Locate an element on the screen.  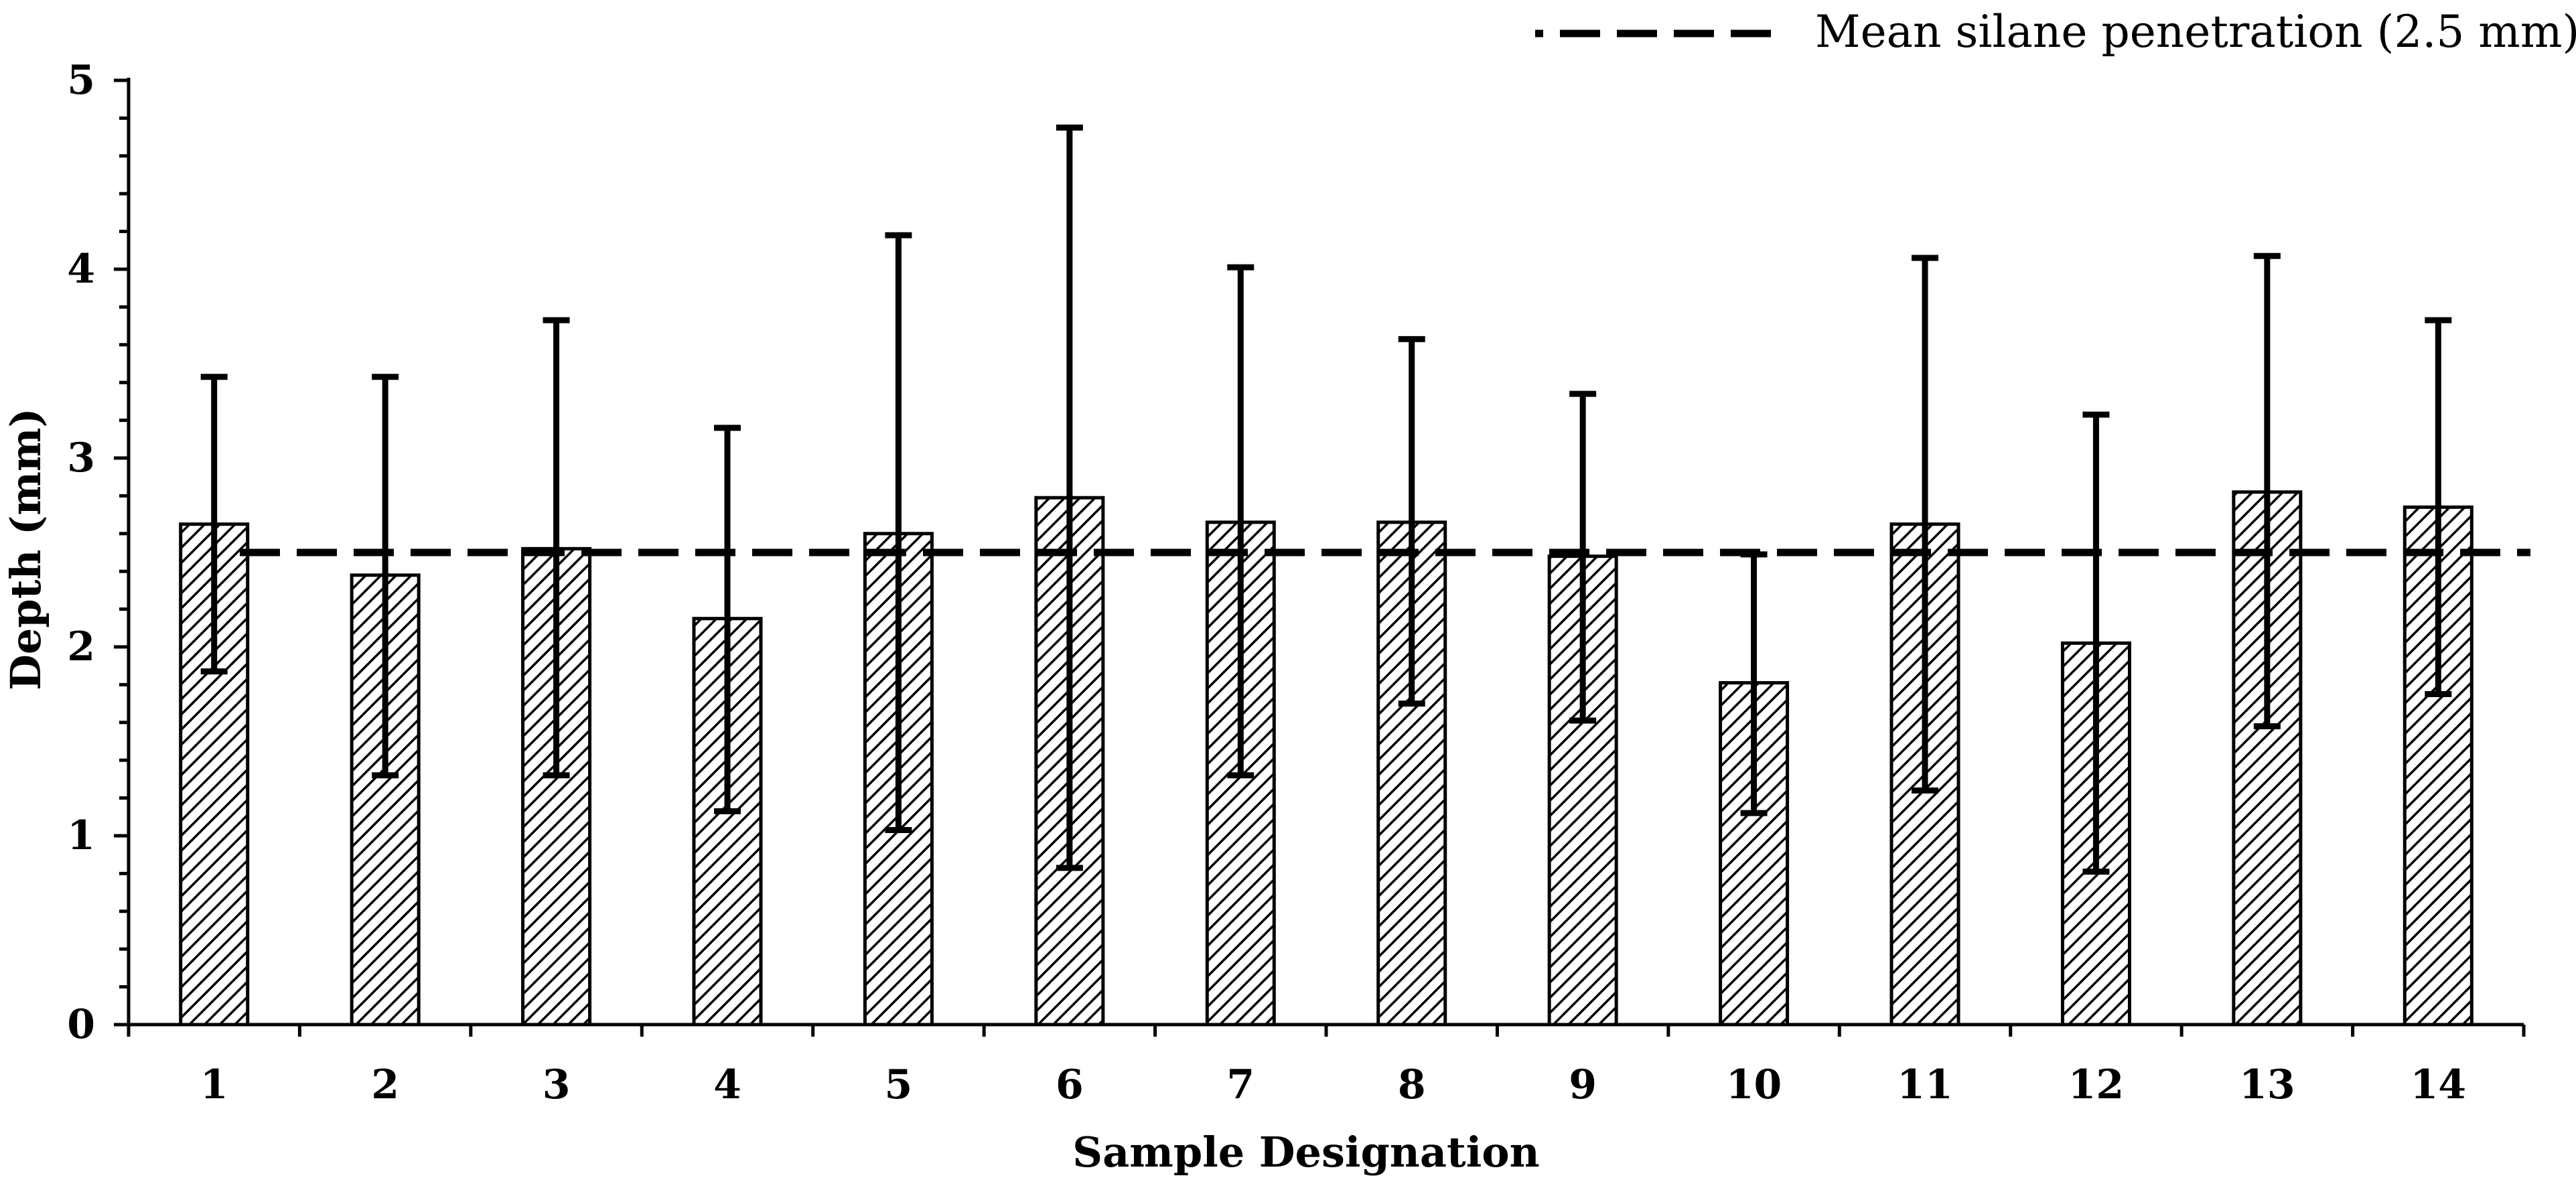
y-axis-title: Depth (mm) is located at coordinates (25, 549).